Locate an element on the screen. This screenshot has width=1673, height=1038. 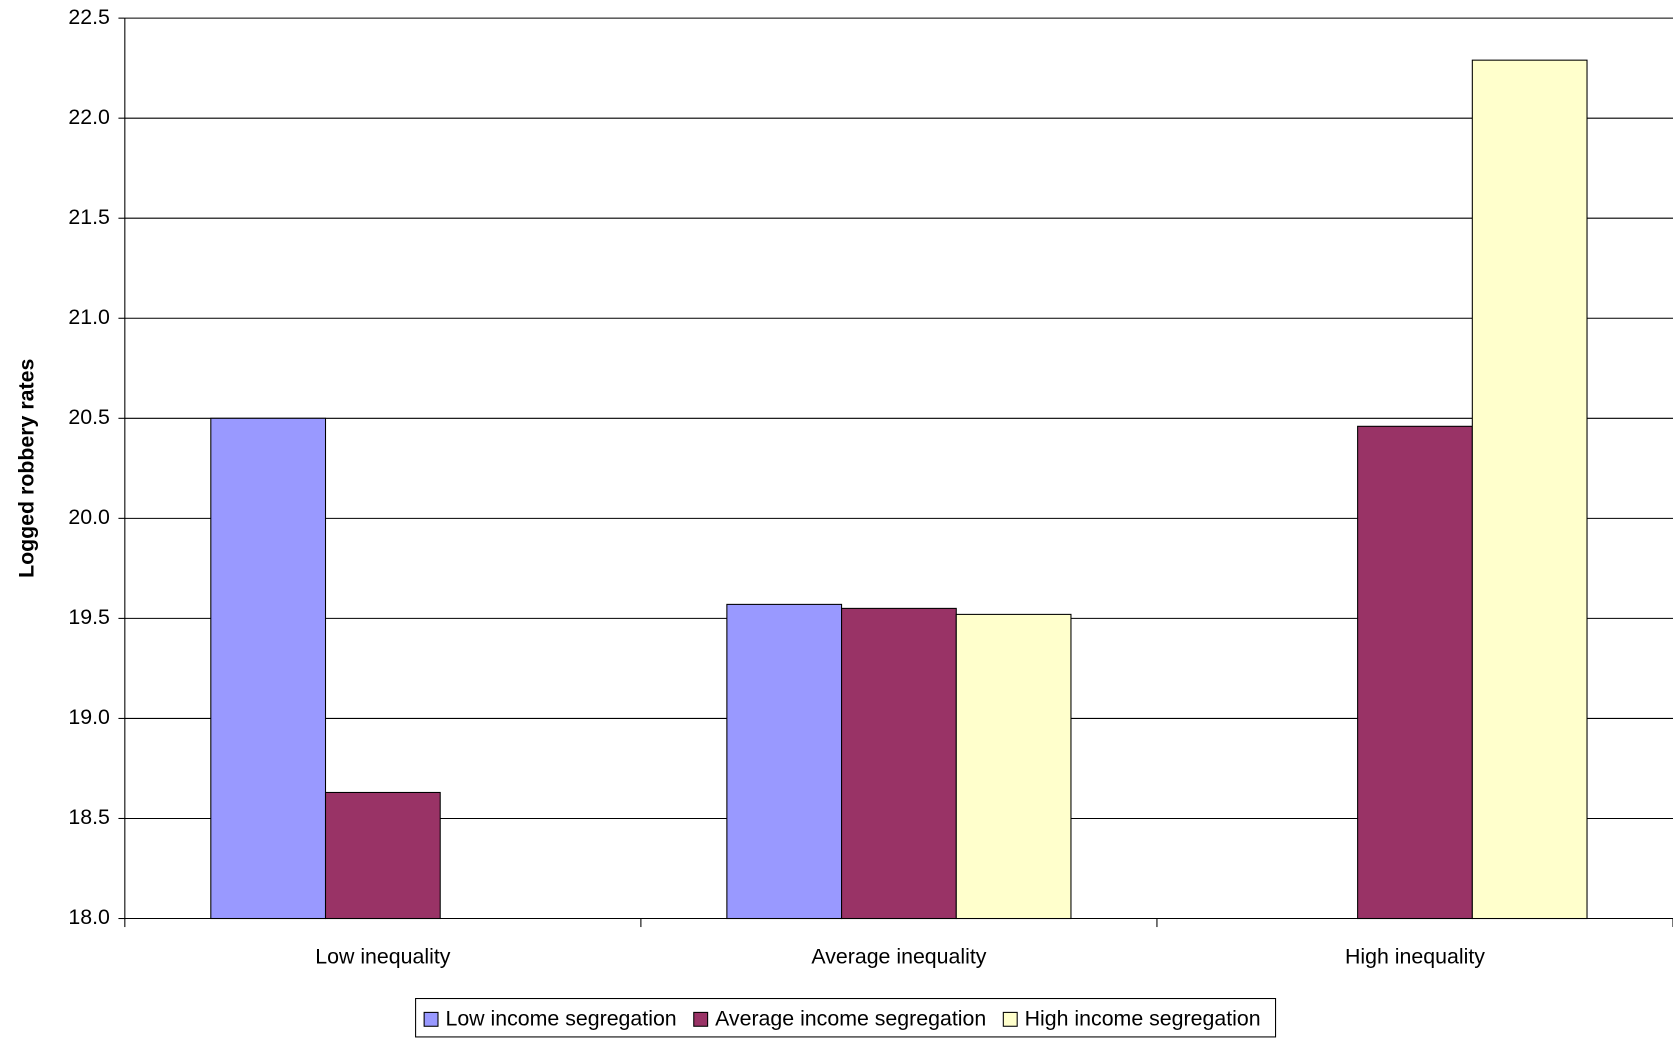
legend-box is located at coordinates (846, 1017).